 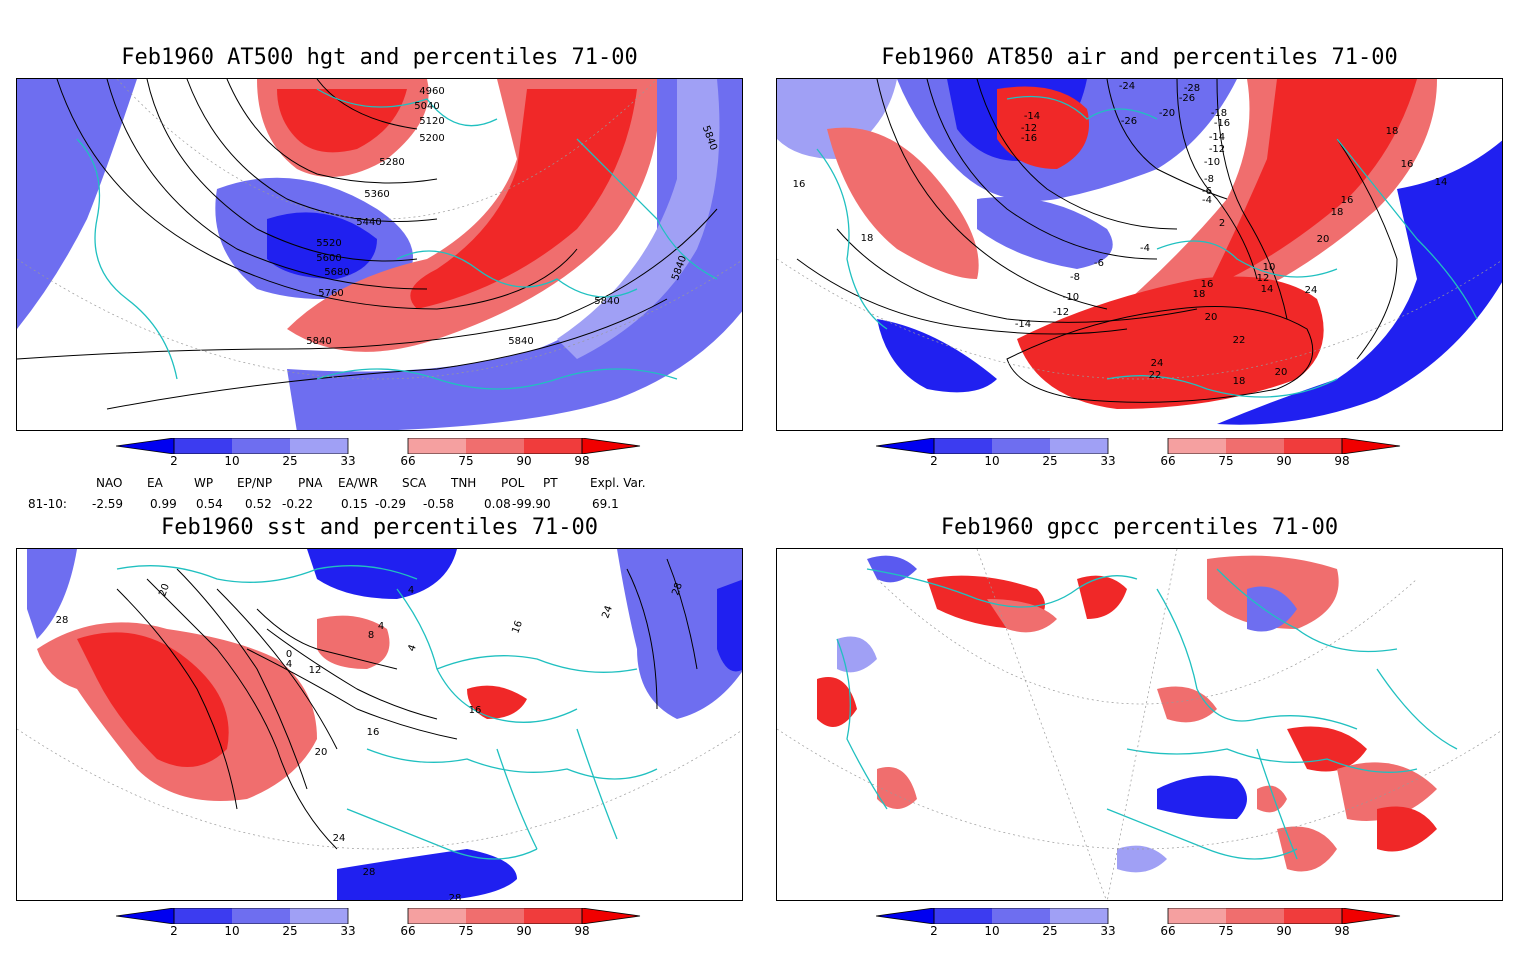 What do you see at coordinates (1138, 916) in the screenshot?
I see `colorbar-gpcc-svg` at bounding box center [1138, 916].